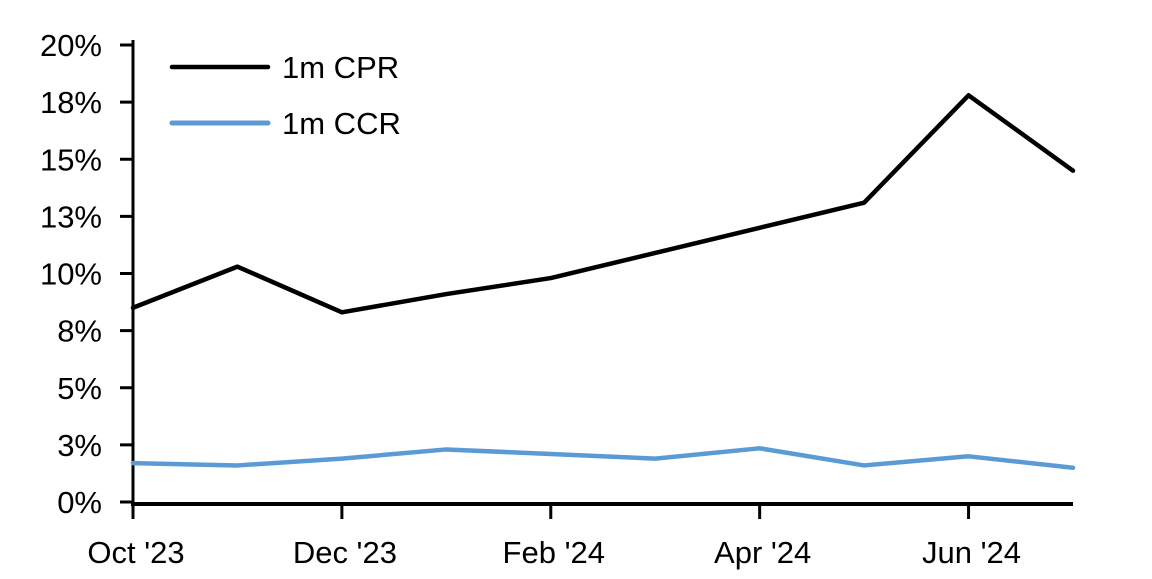  I want to click on y-tick-label: 15%, so click(71, 159).